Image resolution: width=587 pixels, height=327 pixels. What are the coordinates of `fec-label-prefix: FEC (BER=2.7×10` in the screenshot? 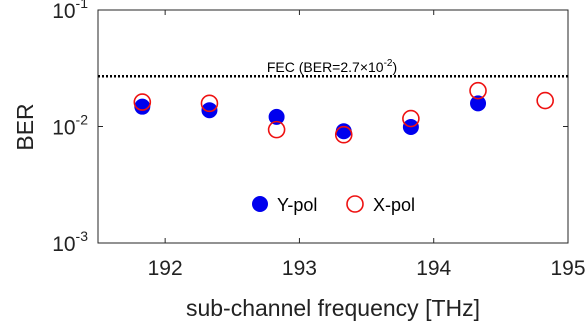 It's located at (325, 67).